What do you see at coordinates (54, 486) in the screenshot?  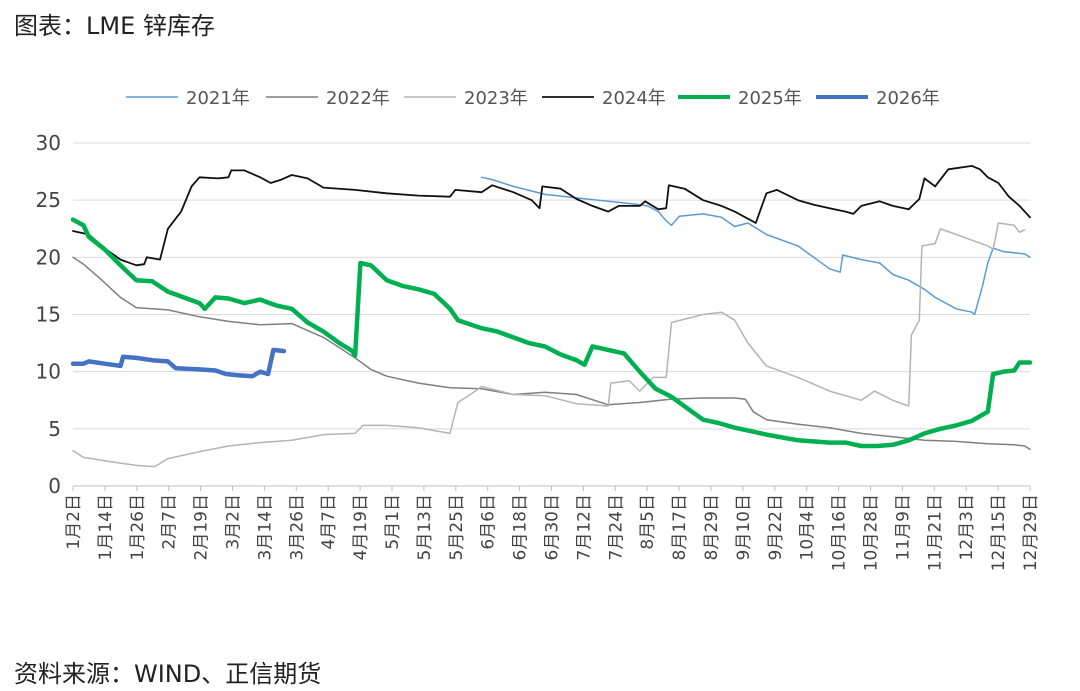 I see `y-tick-label: 0` at bounding box center [54, 486].